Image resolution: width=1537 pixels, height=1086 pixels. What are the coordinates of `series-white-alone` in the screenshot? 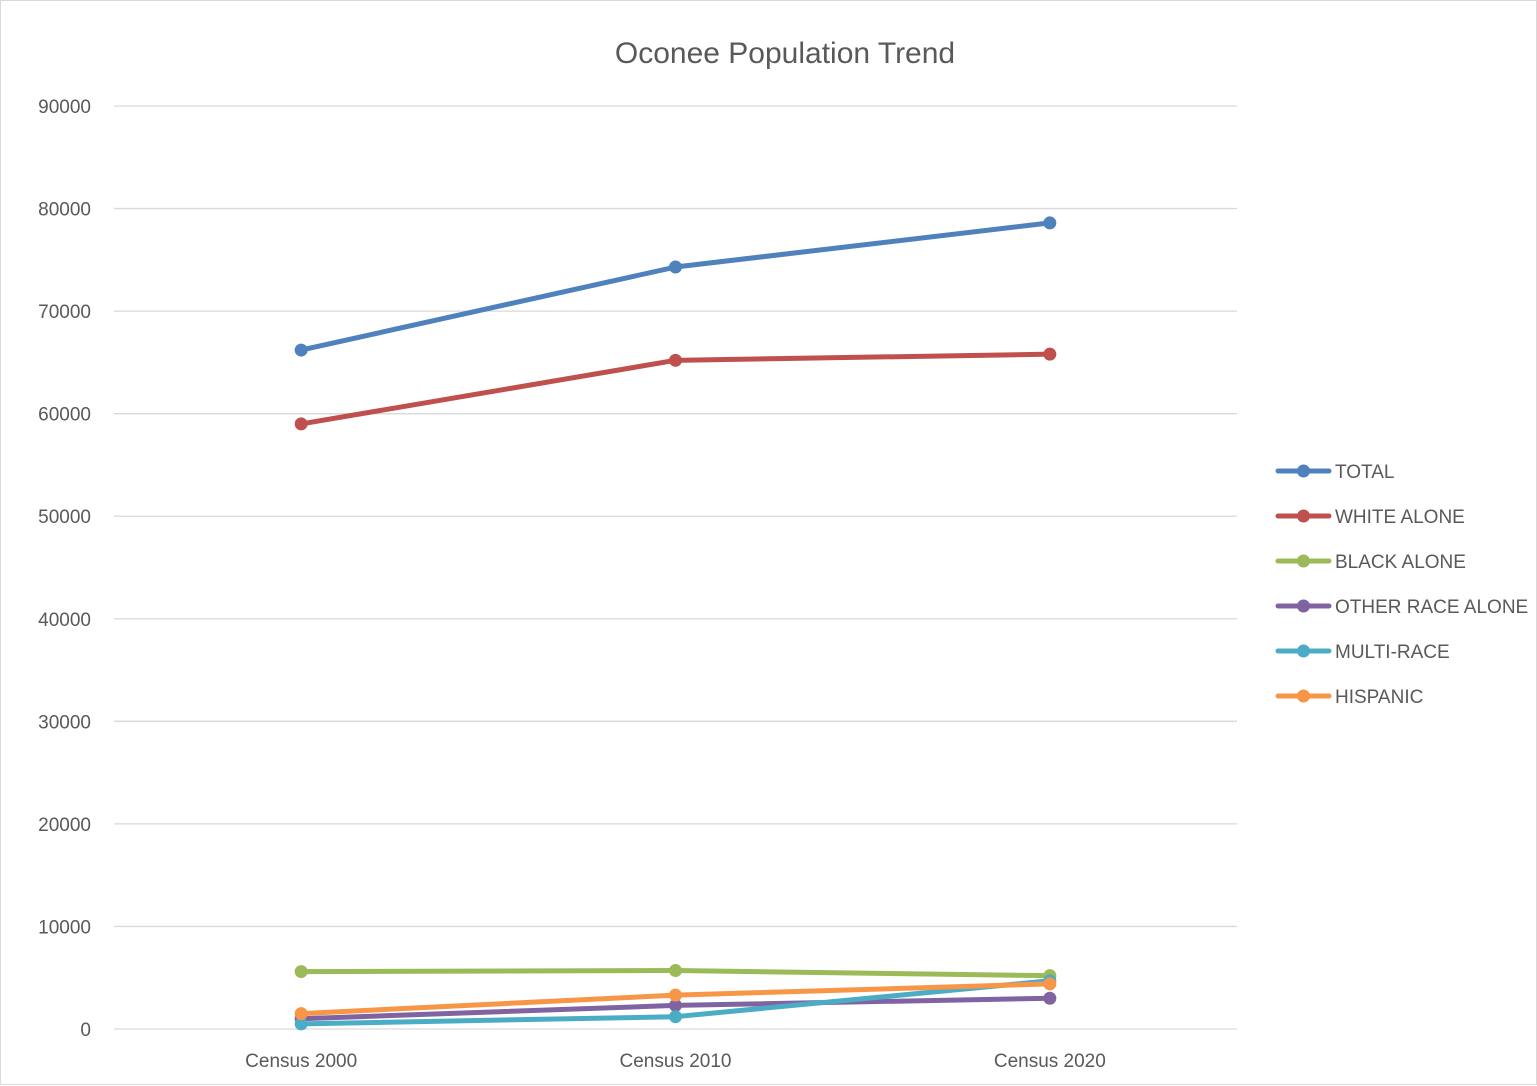 It's located at (675, 389).